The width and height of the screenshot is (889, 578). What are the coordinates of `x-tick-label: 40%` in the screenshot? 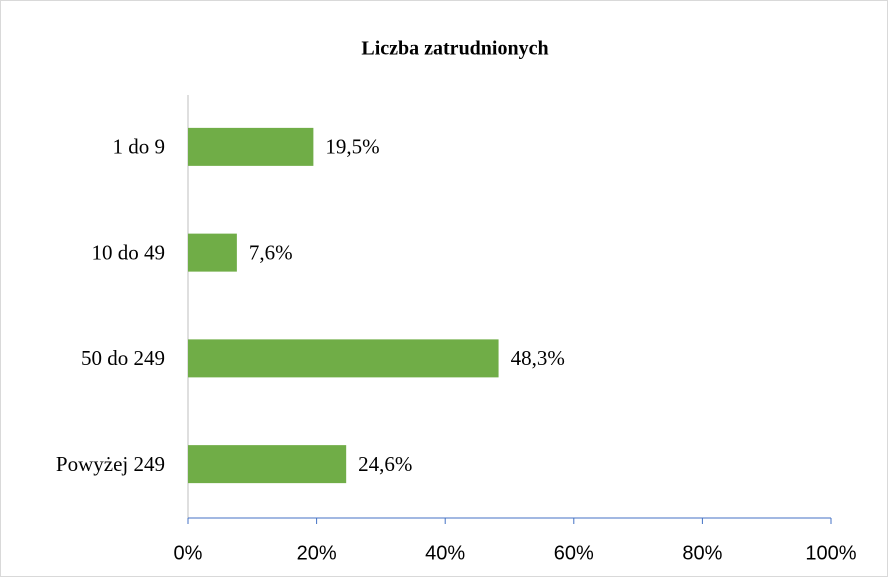 It's located at (445, 553).